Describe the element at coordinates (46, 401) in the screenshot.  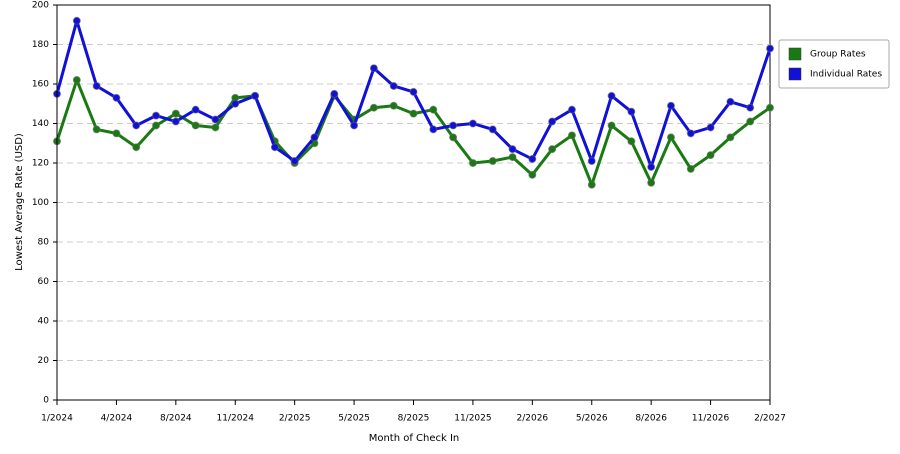
I see `y-tick-label: 0` at that location.